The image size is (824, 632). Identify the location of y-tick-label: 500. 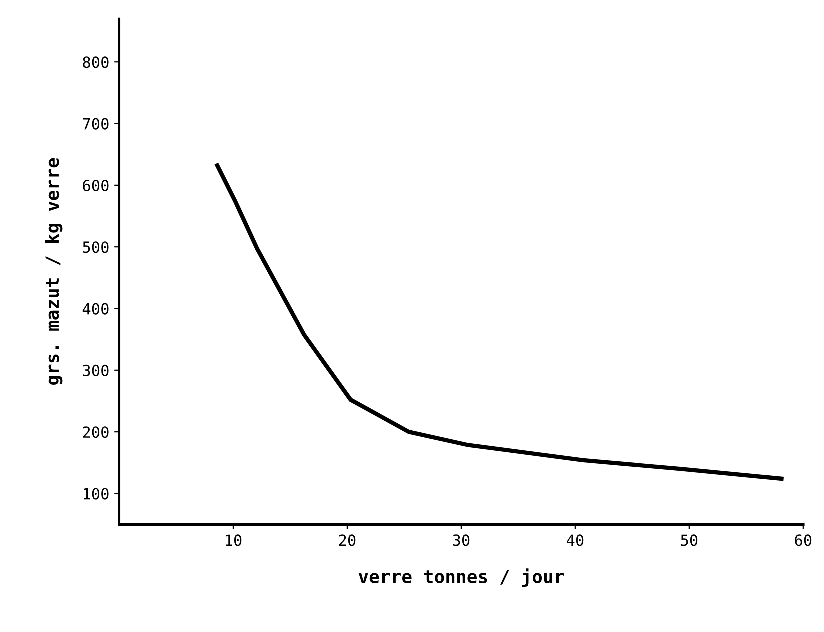
(96, 248).